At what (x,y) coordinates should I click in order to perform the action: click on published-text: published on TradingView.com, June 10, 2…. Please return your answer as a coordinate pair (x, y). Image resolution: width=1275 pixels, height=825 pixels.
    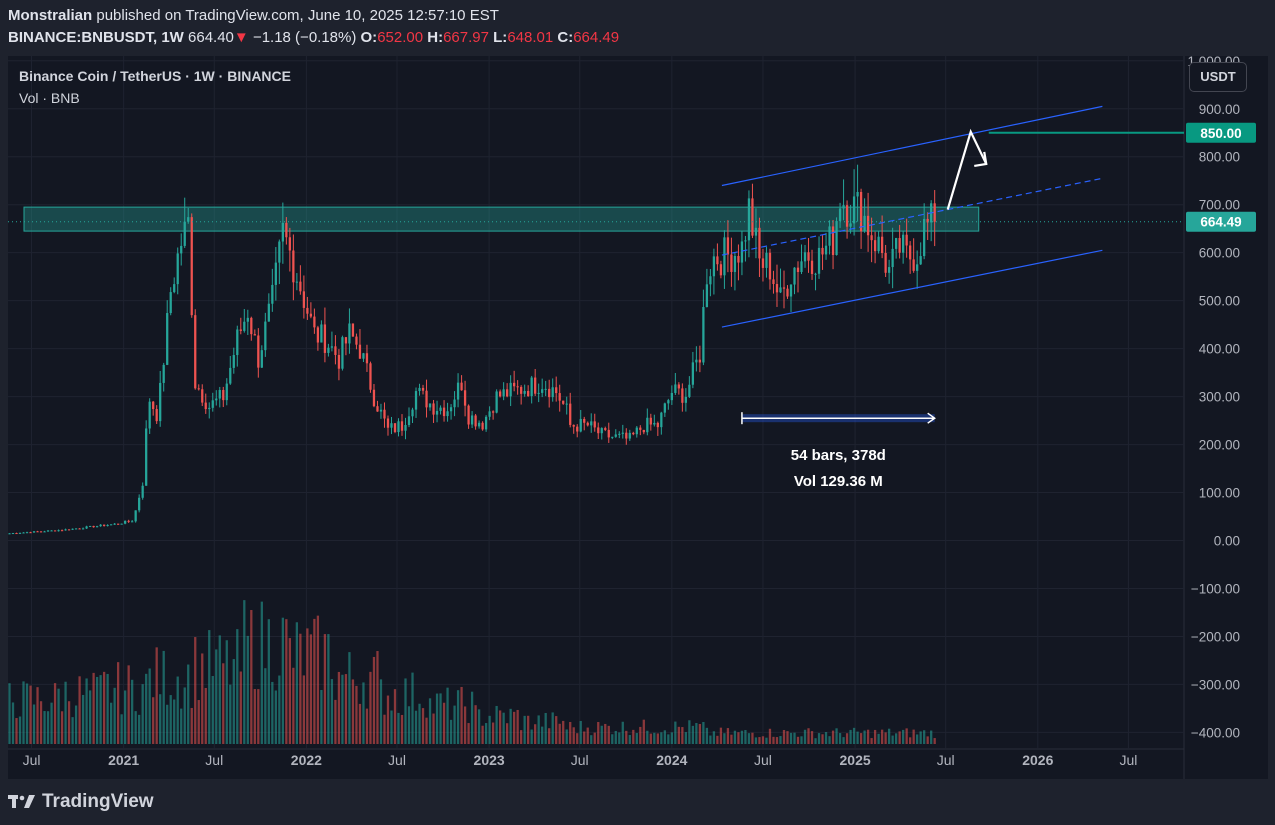
    Looking at the image, I should click on (297, 15).